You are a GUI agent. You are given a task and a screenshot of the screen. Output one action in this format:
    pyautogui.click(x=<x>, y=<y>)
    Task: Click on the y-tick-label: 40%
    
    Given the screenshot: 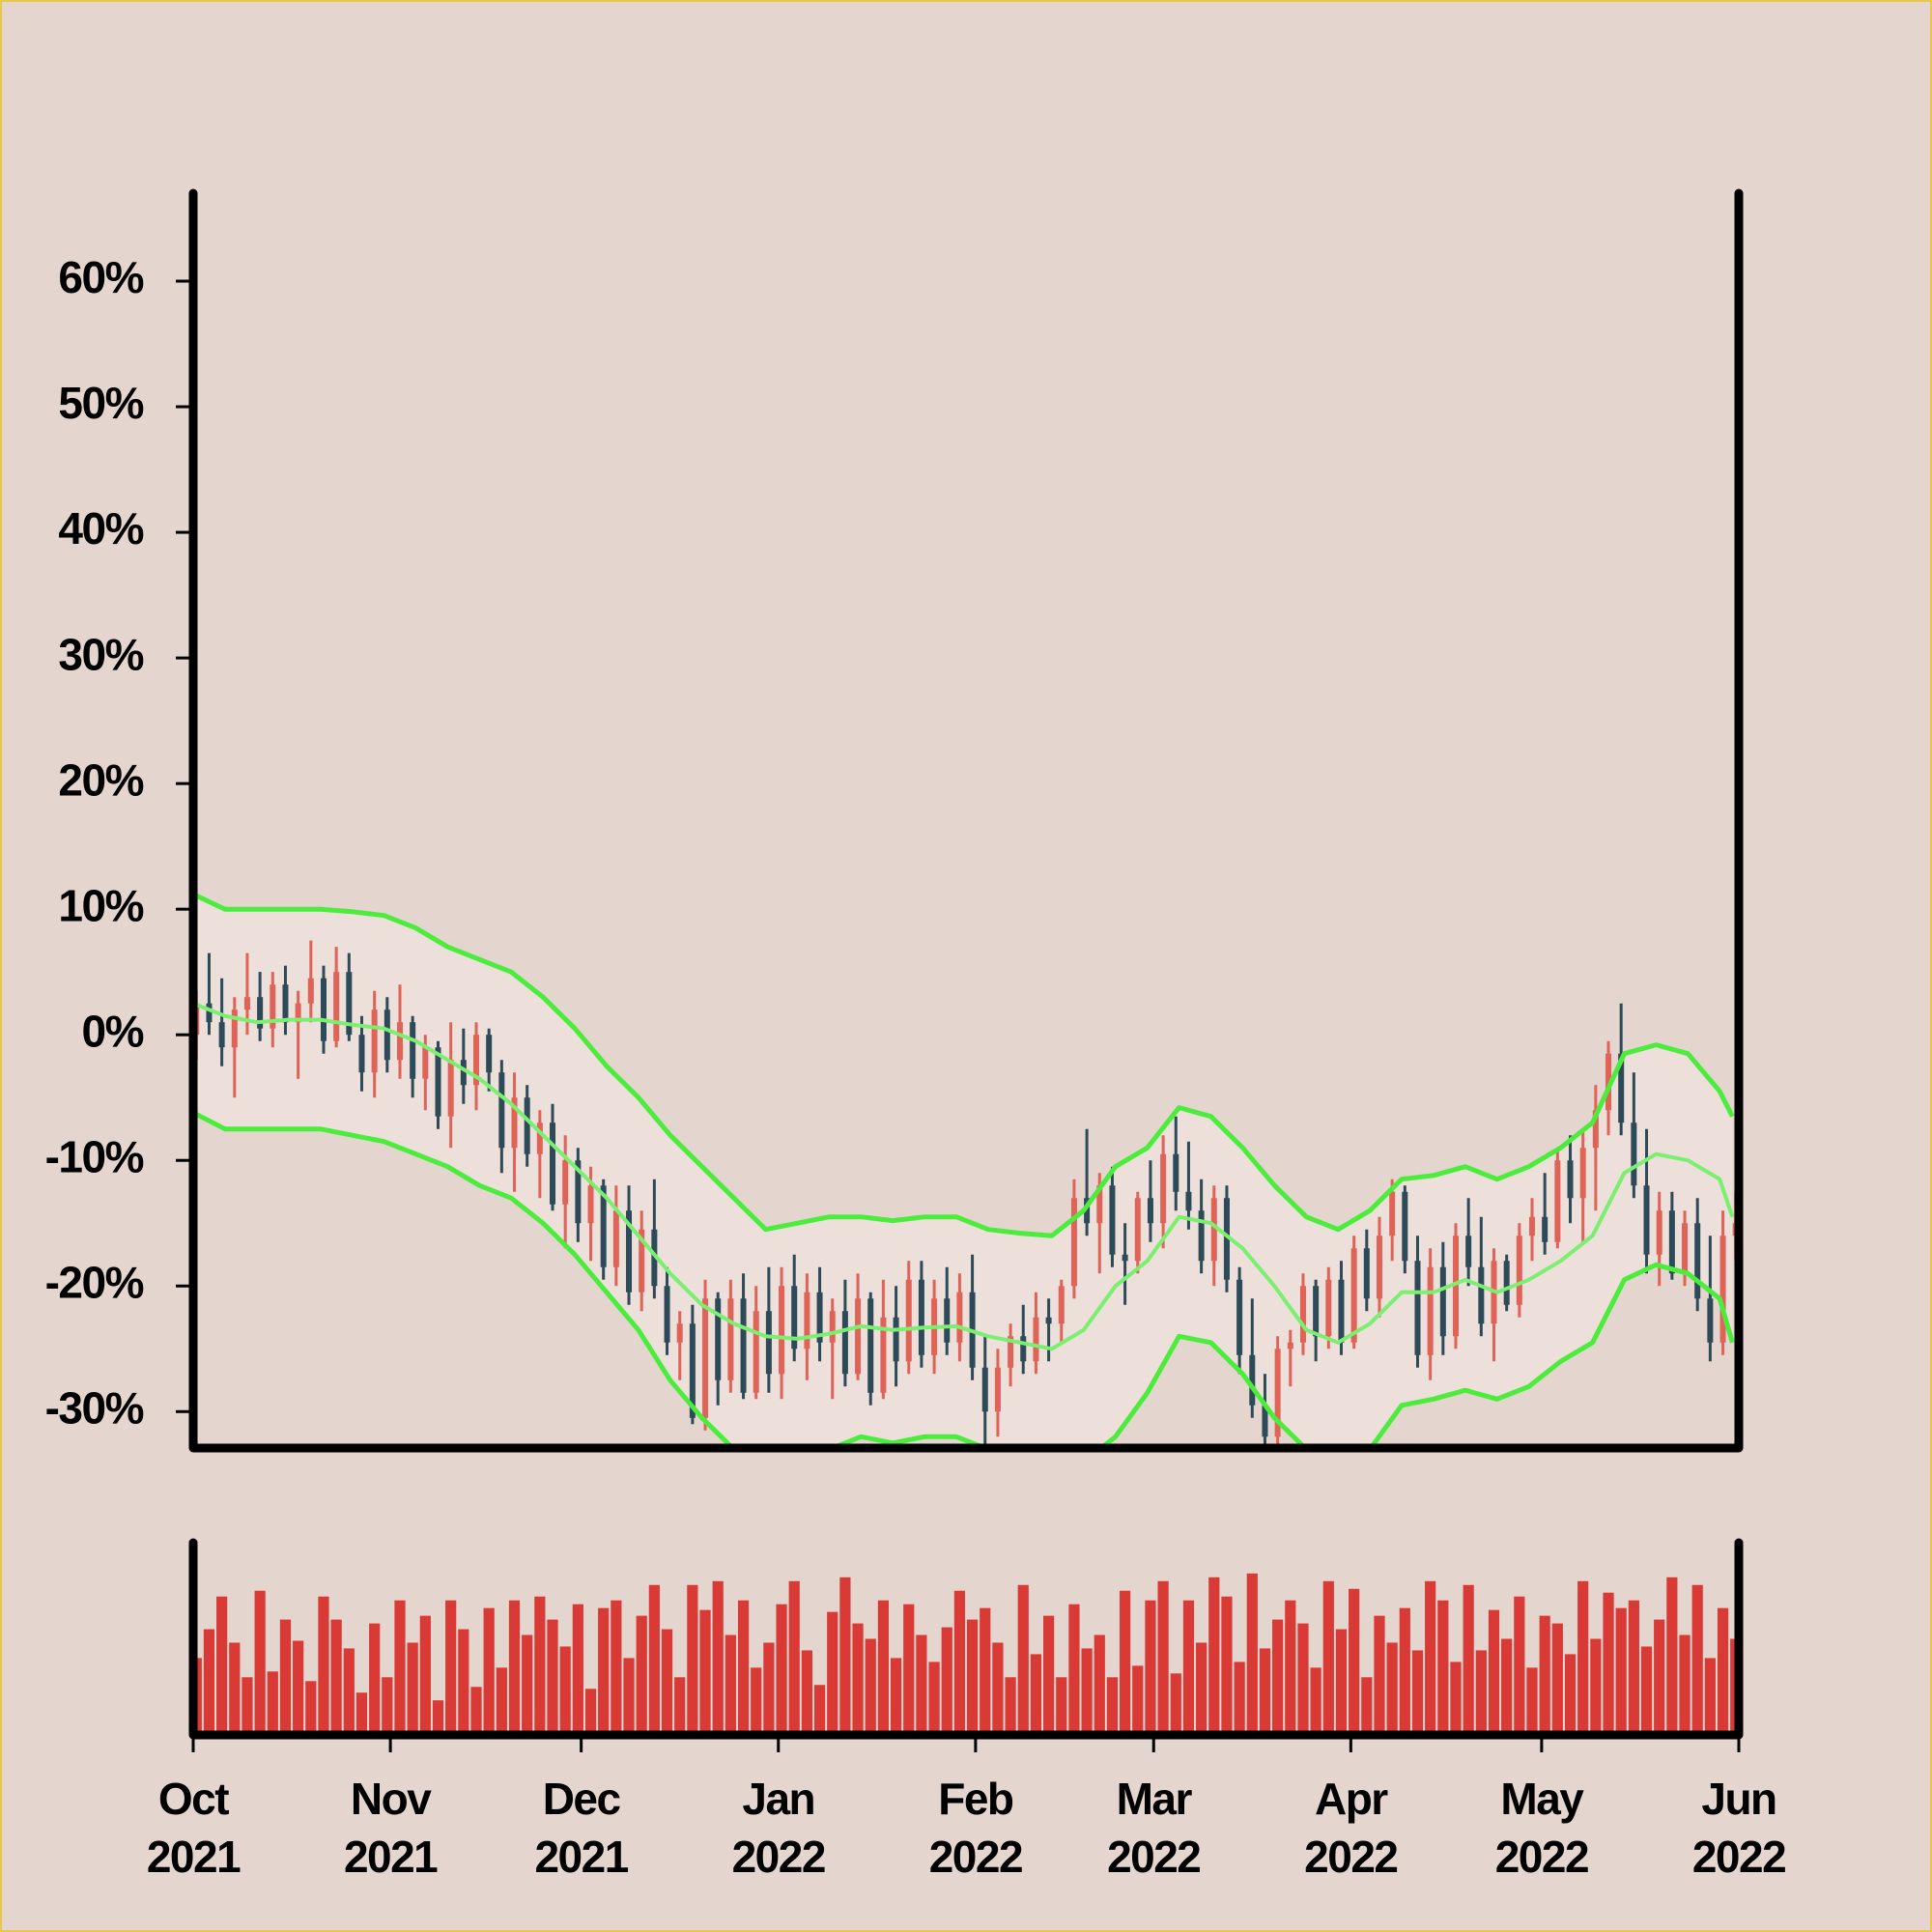 What is the action you would take?
    pyautogui.click(x=100, y=528)
    